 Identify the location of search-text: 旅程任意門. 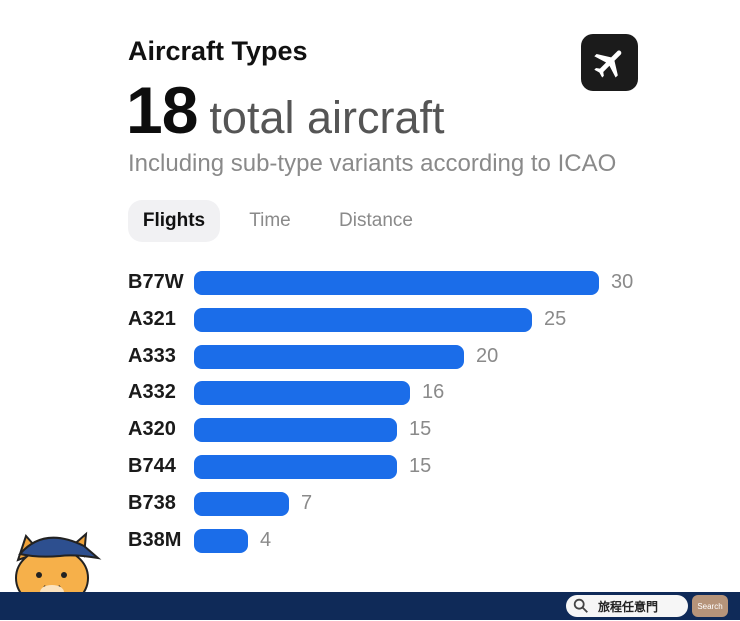
(628, 606).